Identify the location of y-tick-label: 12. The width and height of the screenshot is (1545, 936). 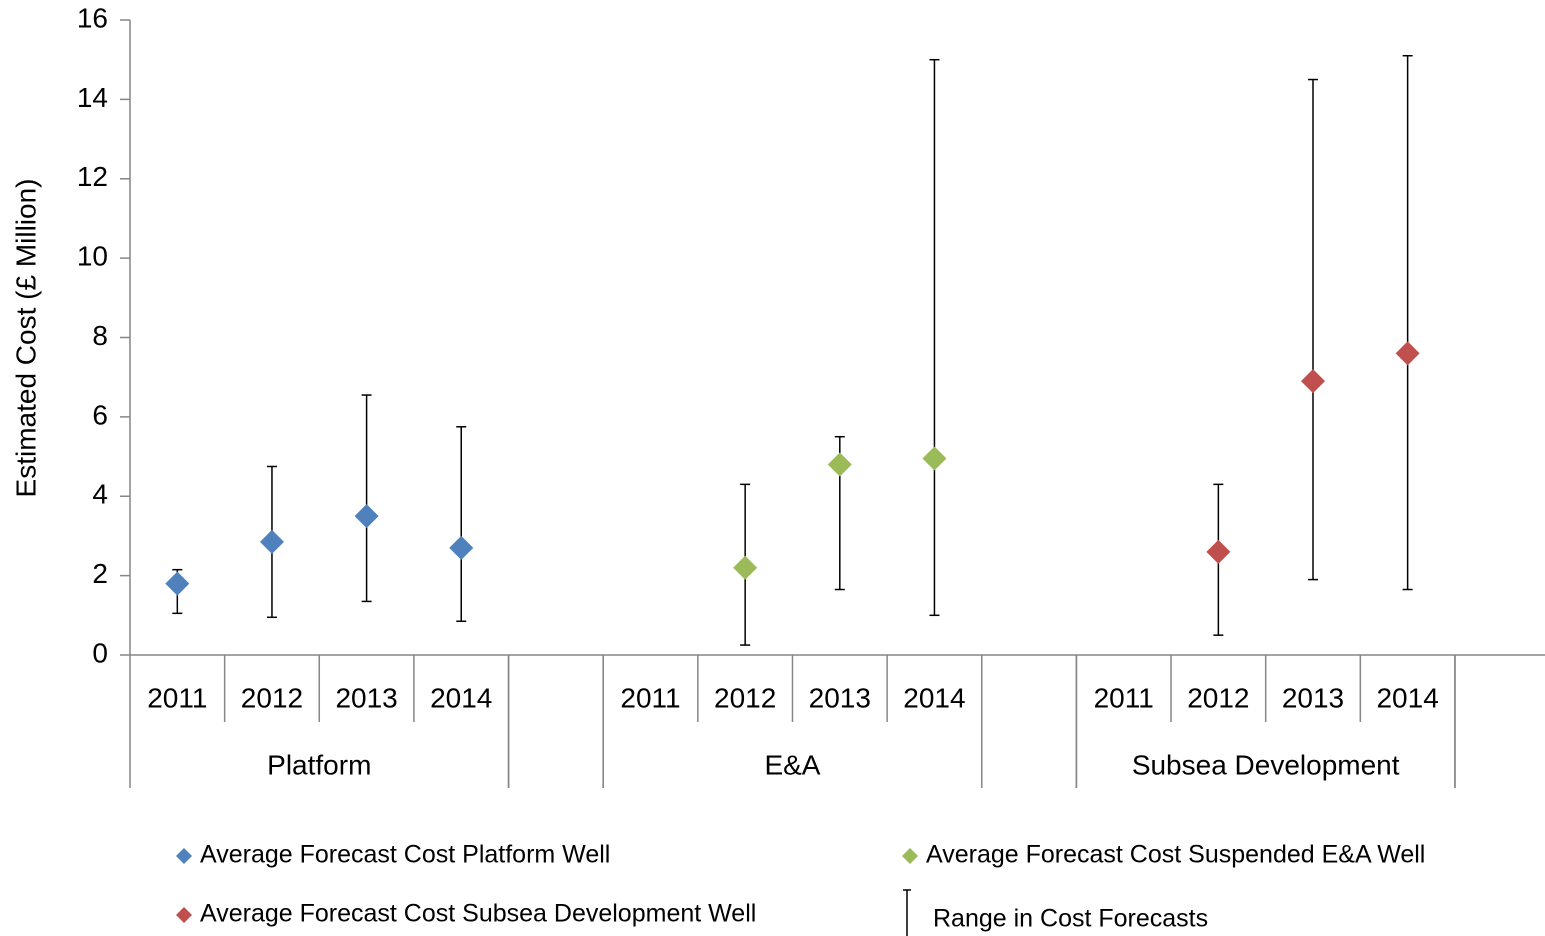
(92, 176).